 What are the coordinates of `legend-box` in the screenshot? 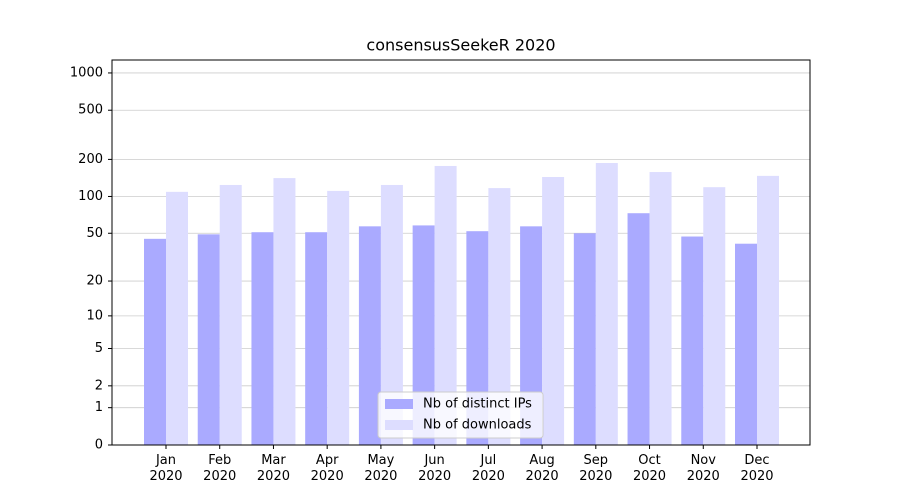 It's located at (460, 415).